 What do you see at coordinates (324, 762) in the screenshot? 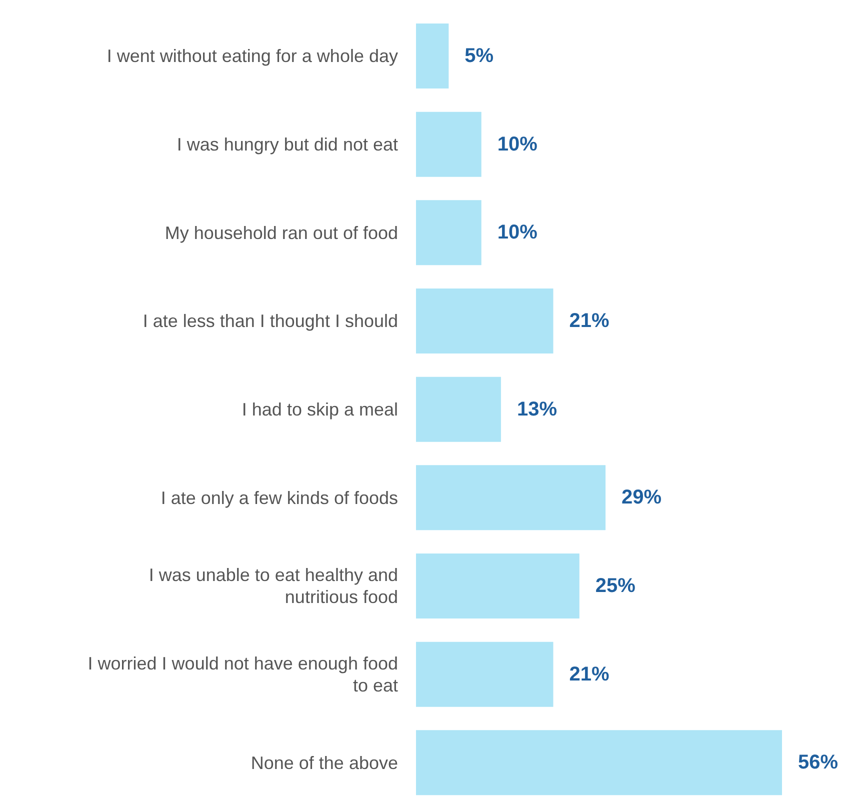
I see `y-tick-label: None of the above` at bounding box center [324, 762].